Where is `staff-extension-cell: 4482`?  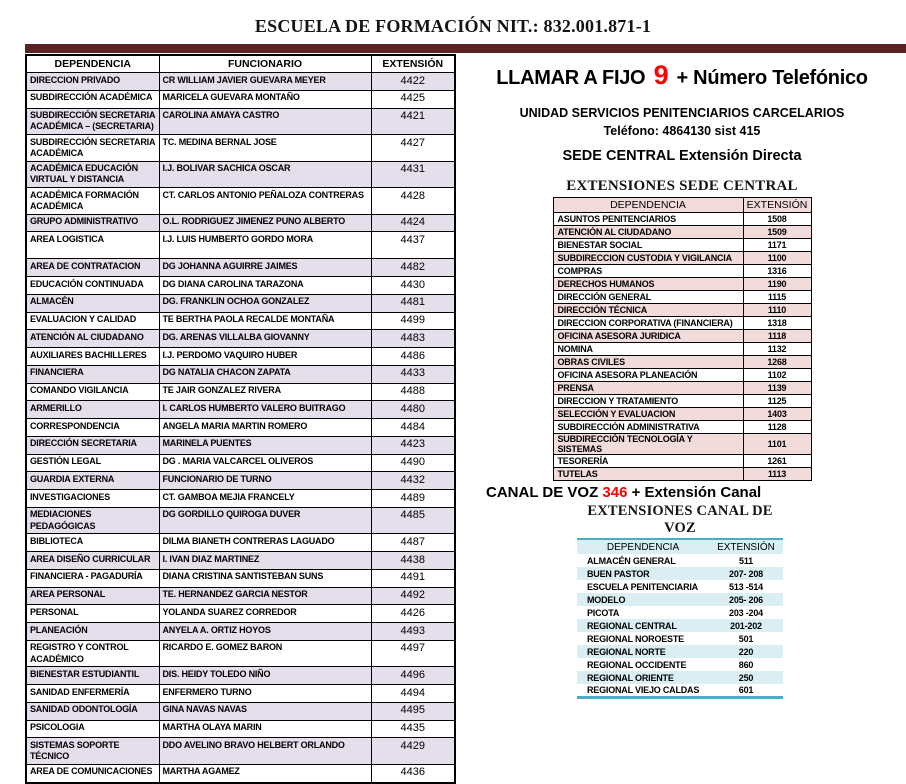 staff-extension-cell: 4482 is located at coordinates (413, 267).